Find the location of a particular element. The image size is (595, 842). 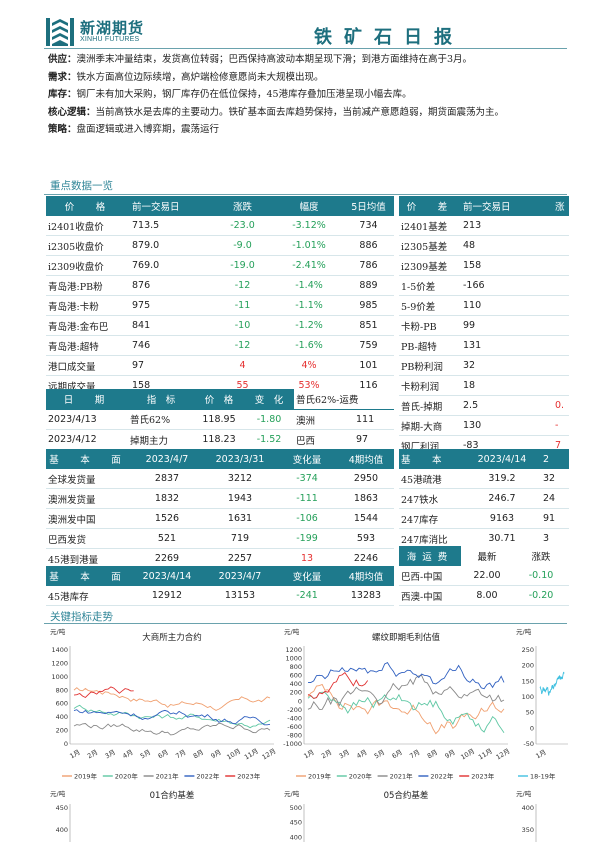

date: 2023/4/12 is located at coordinates (87, 439).